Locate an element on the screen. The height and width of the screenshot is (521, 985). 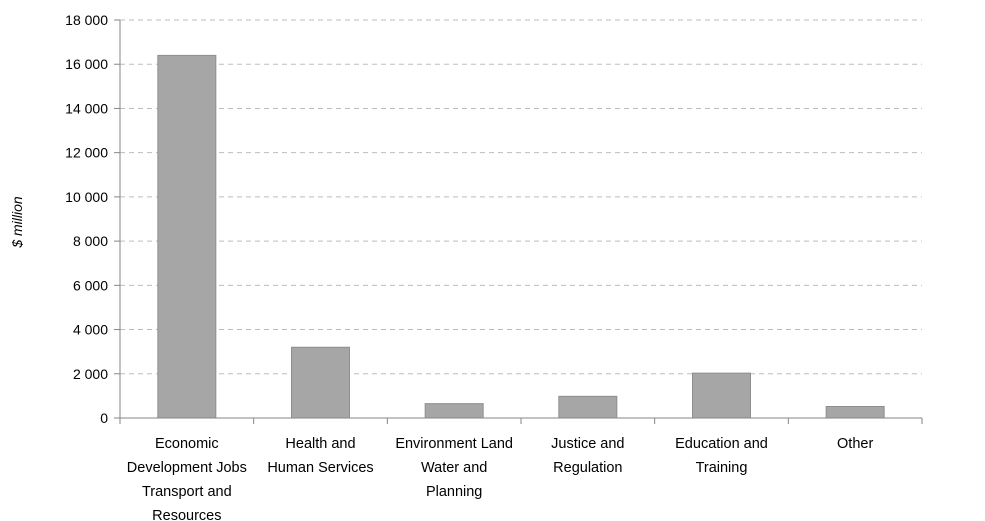
x-category-label-line: Water and is located at coordinates (454, 468).